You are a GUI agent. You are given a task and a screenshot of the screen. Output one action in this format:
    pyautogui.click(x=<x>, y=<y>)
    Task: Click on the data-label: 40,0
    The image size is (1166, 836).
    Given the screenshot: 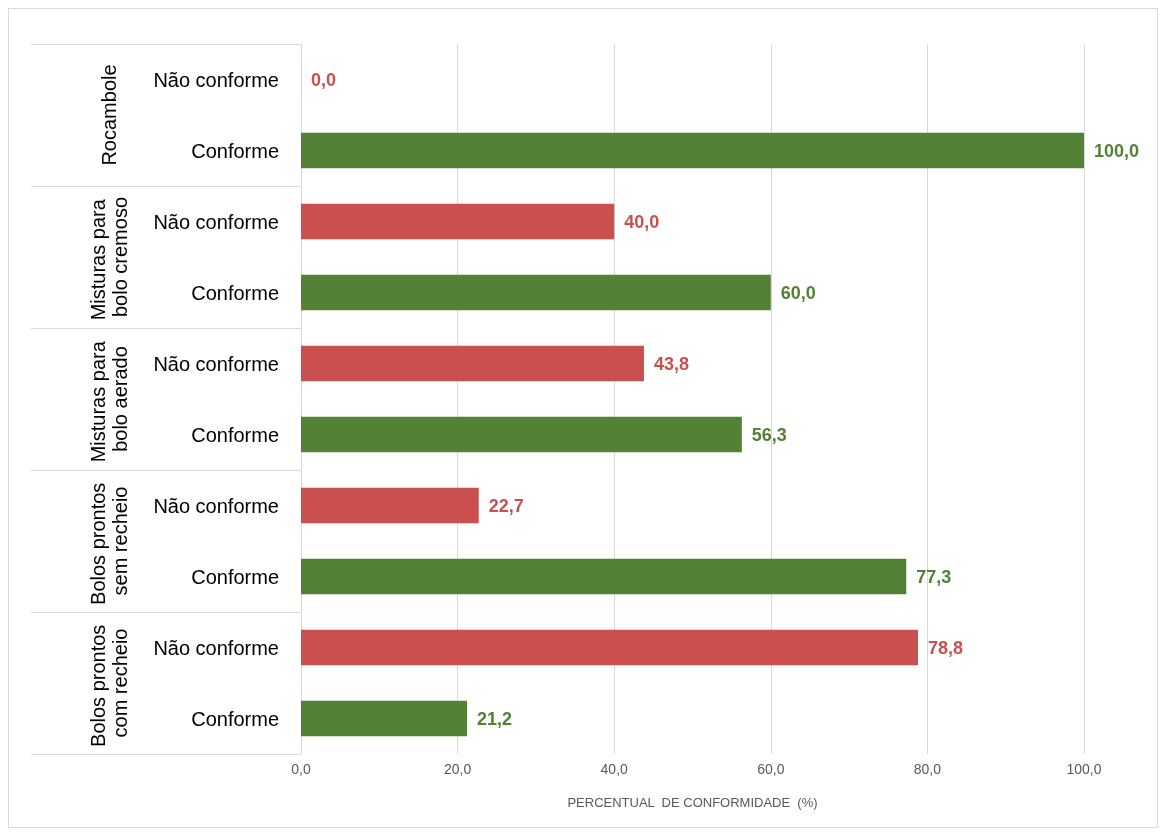 What is the action you would take?
    pyautogui.click(x=642, y=221)
    